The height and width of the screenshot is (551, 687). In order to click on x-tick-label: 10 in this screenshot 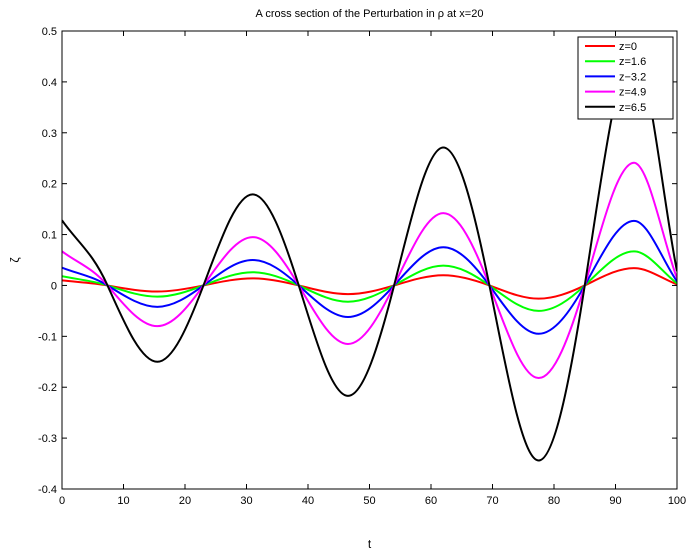, I will do `click(123, 501)`.